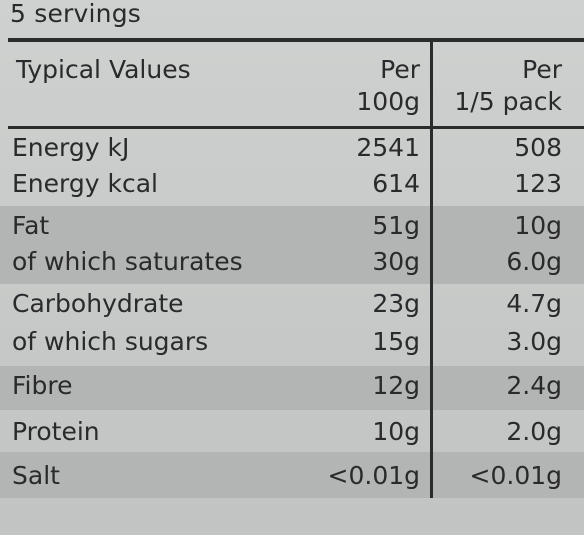 Image resolution: width=584 pixels, height=535 pixels. I want to click on value-per-pack: 123, so click(538, 183).